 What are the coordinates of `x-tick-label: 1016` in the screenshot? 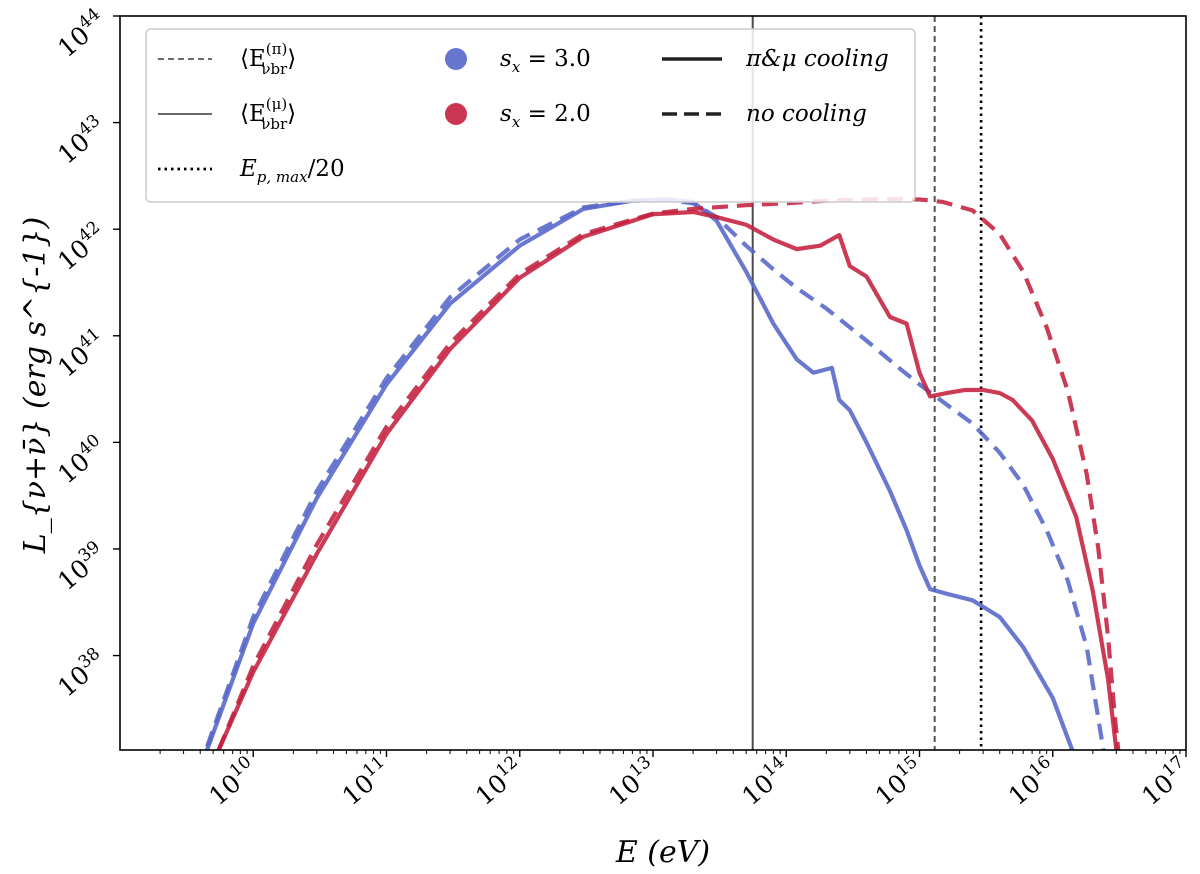 It's located at (1032, 781).